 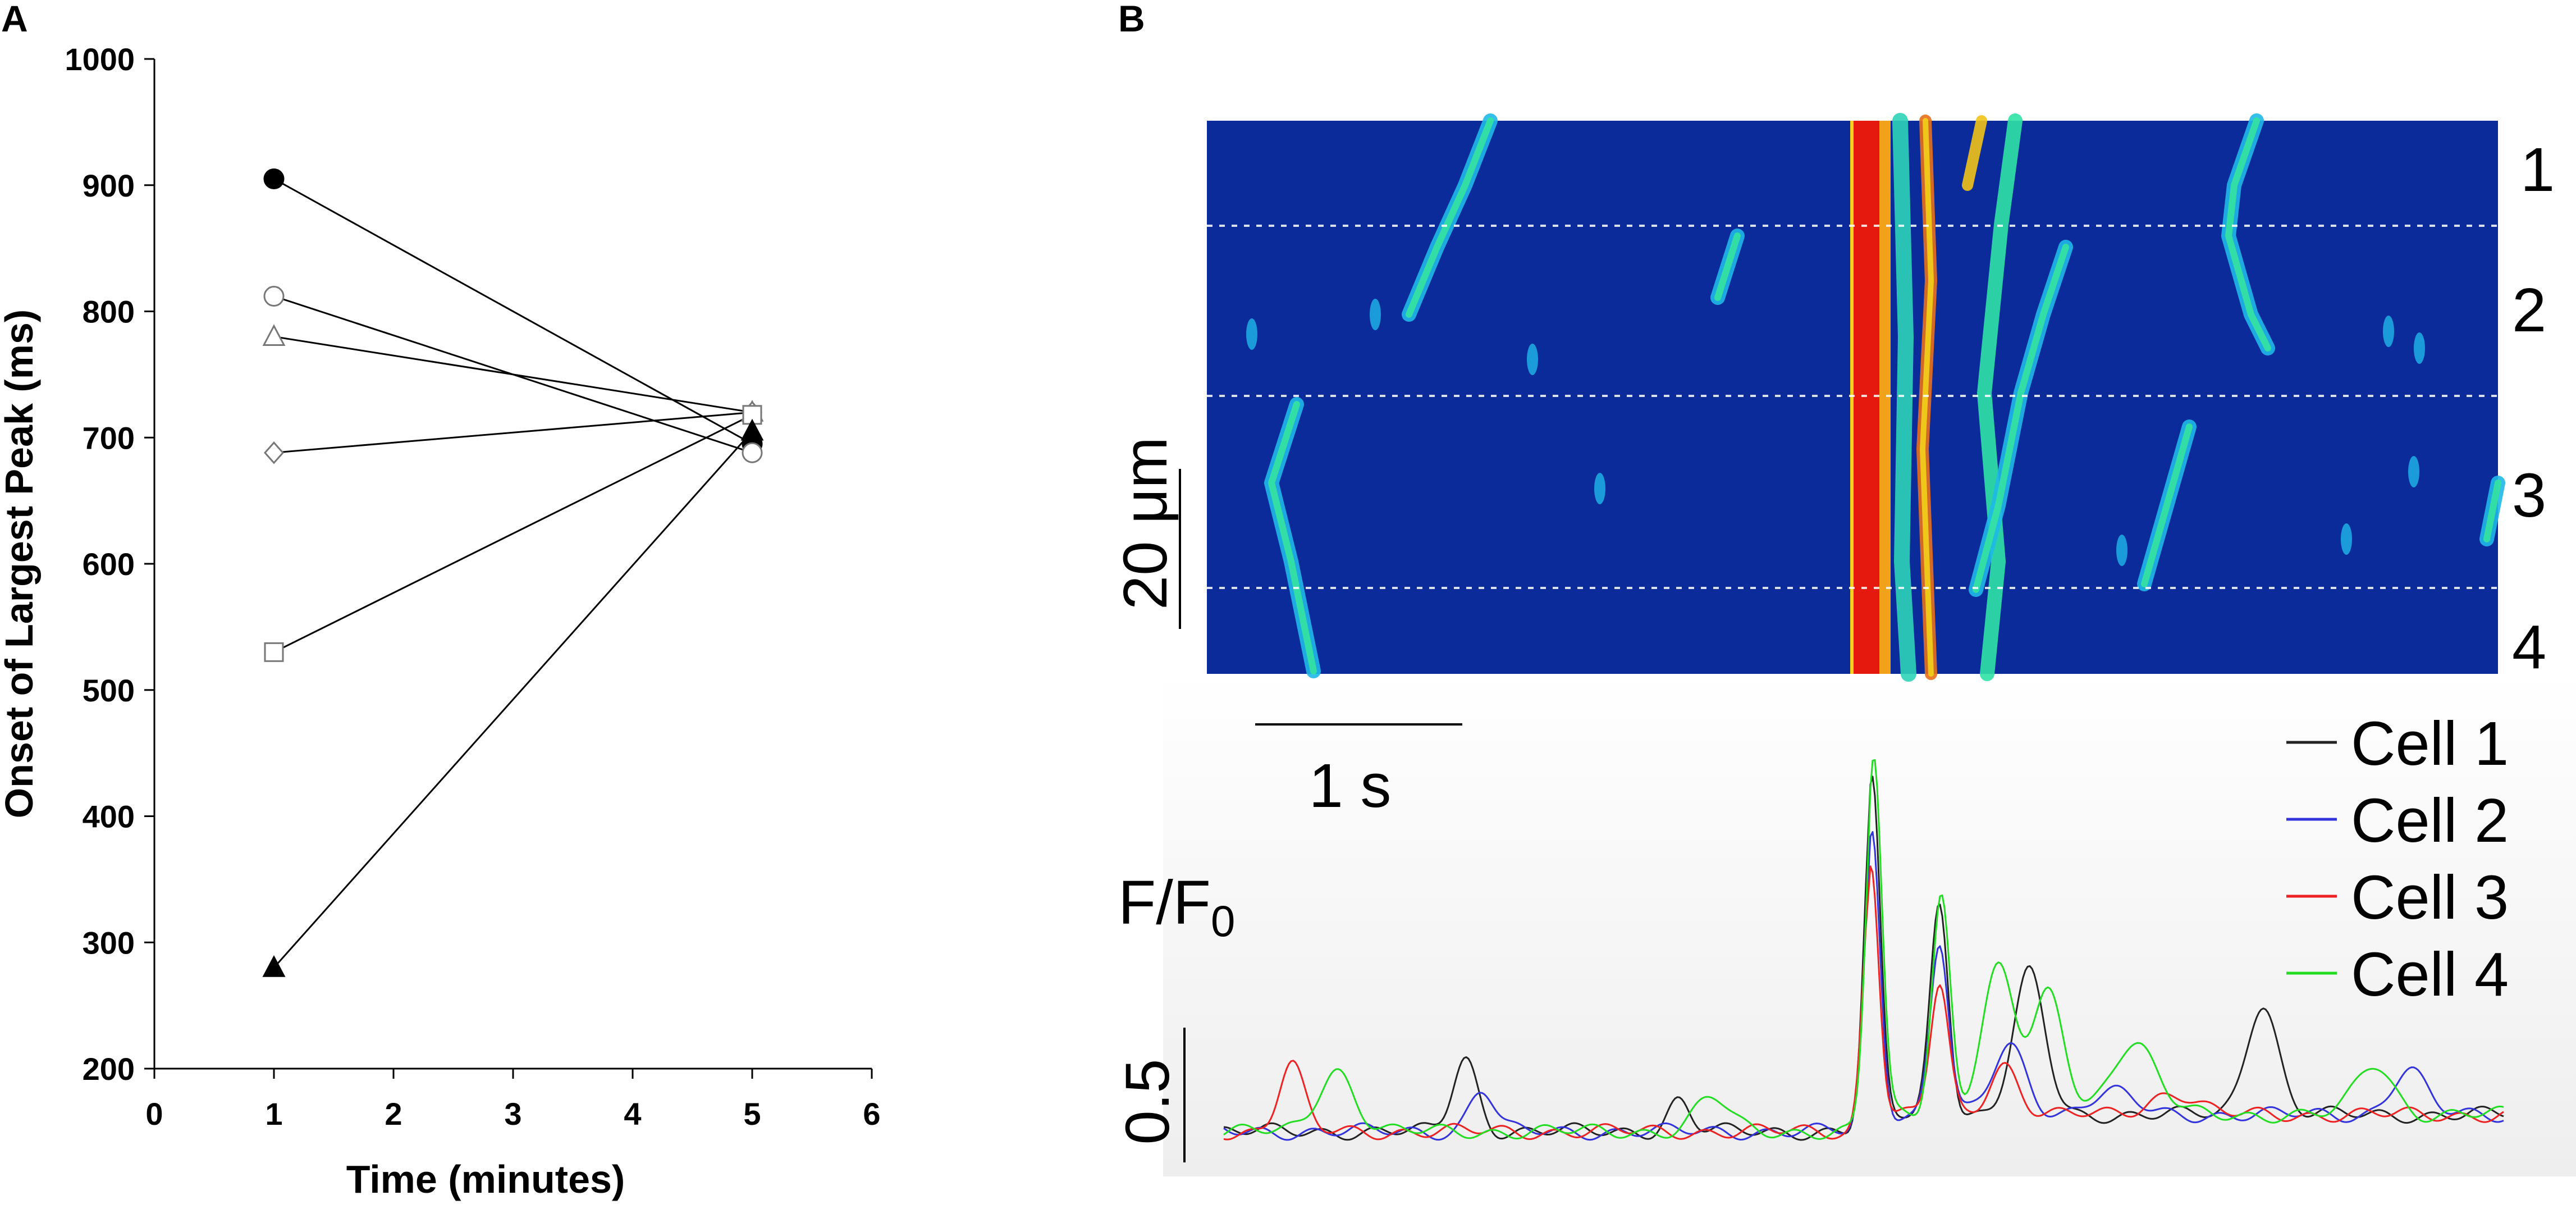 I want to click on wave-middle-core, so click(x=2021, y=418).